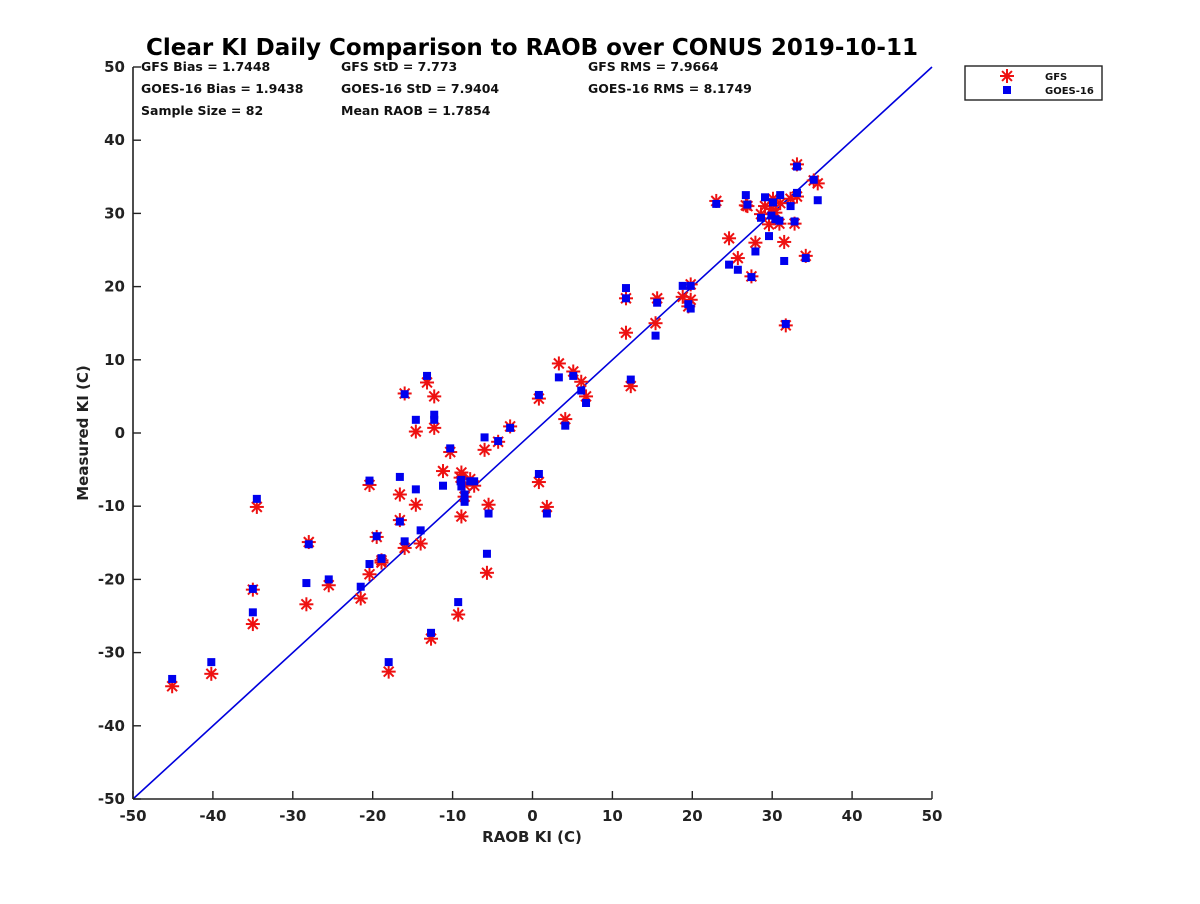  What do you see at coordinates (1056, 77) in the screenshot?
I see `legend-label: GFS` at bounding box center [1056, 77].